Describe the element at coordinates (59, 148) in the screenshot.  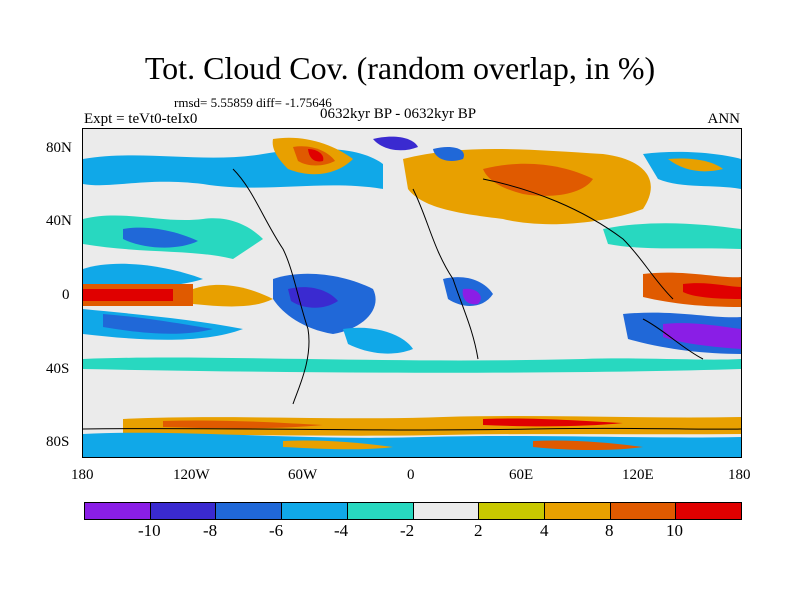
I see `y-tick-80n: 80N` at that location.